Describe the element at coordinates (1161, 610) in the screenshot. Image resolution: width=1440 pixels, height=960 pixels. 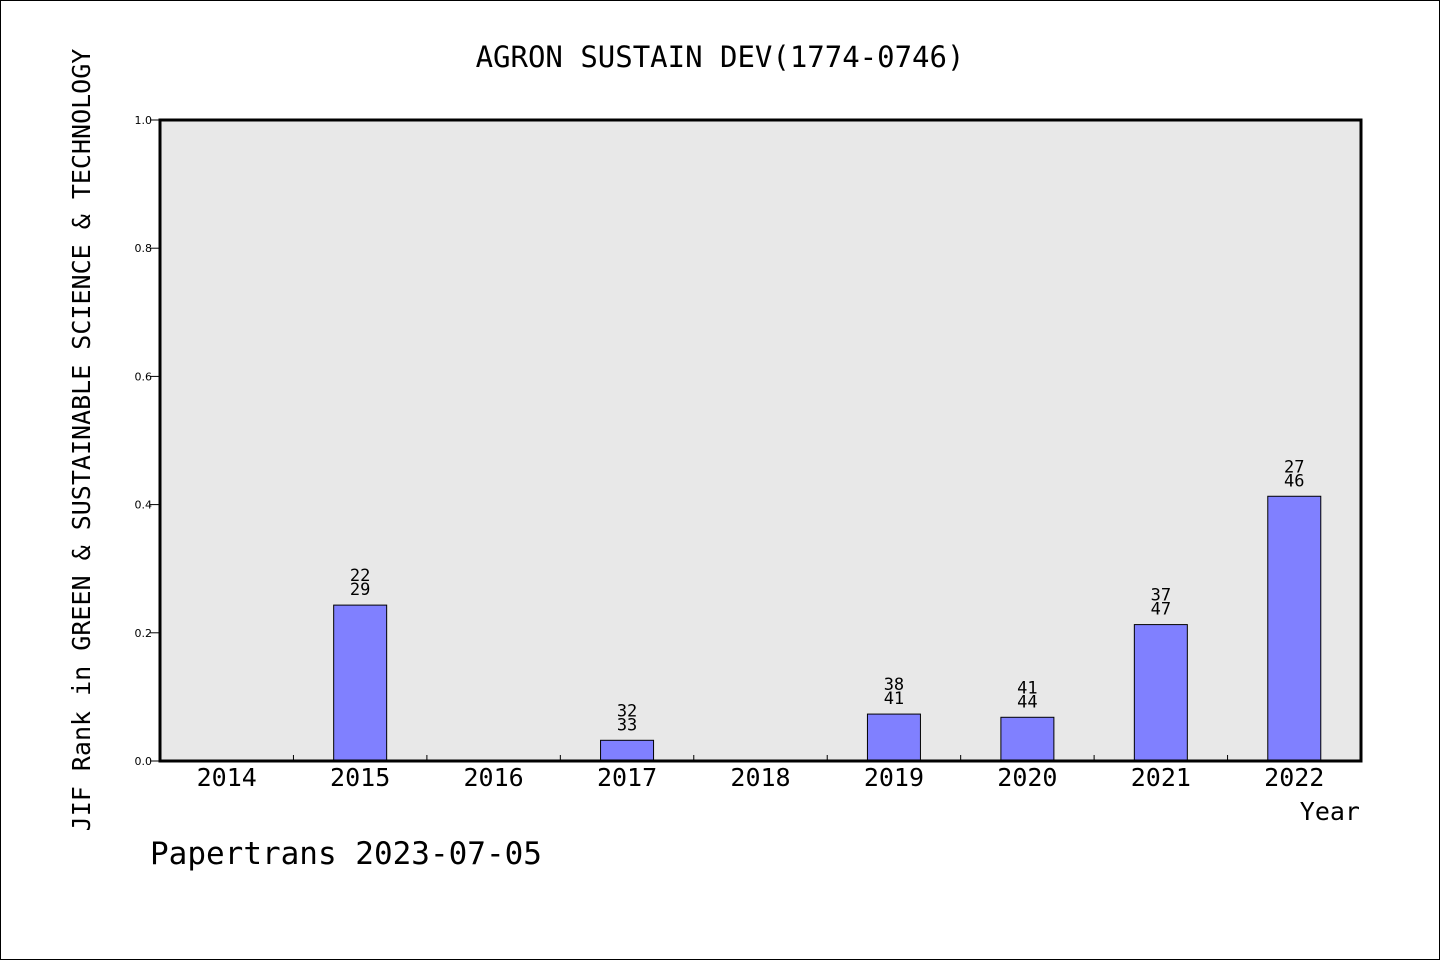
I see `bar-total-label: 47` at that location.